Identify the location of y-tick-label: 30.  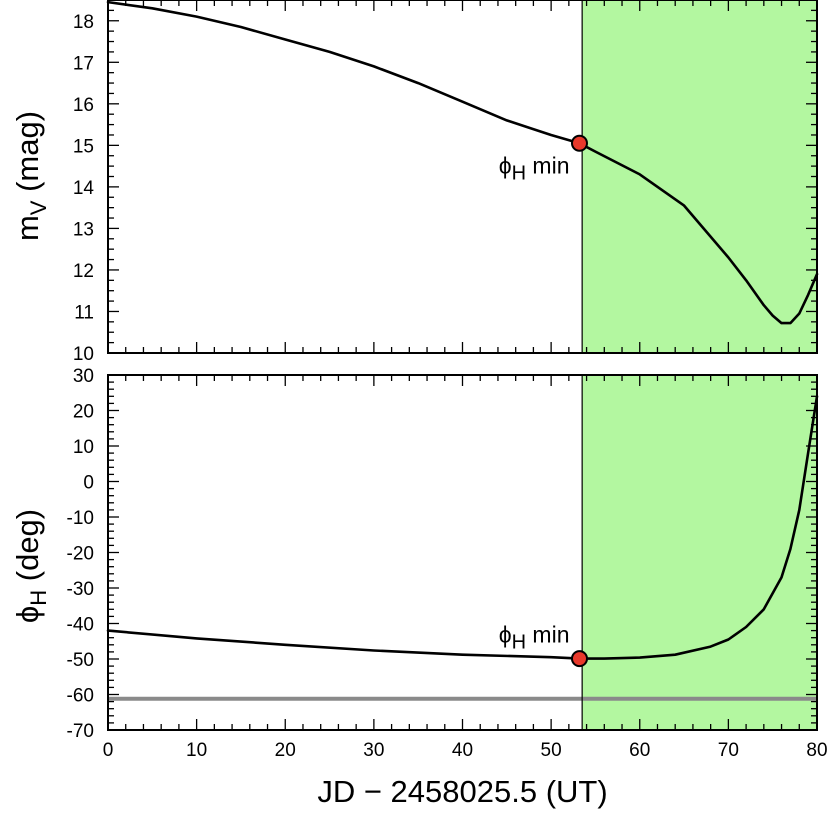
(83, 376).